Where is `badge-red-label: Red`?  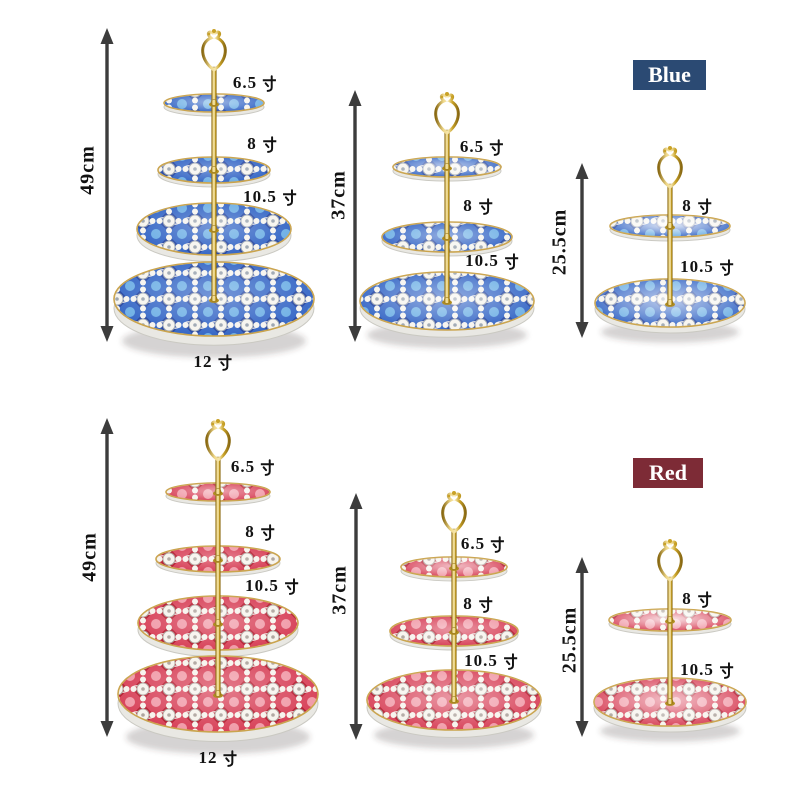
badge-red-label: Red is located at coordinates (668, 472).